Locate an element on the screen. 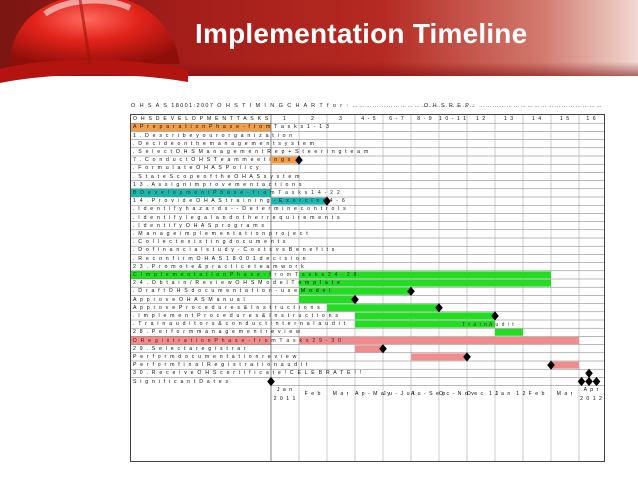 The height and width of the screenshot is (479, 638). month-label: D e c 1 1 is located at coordinates (483, 393).